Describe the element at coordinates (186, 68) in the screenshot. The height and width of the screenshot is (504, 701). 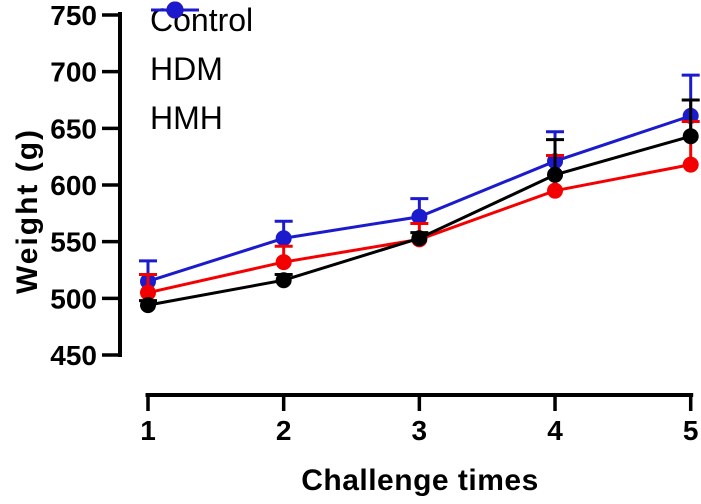
I see `legend-label-hdm: HDM` at that location.